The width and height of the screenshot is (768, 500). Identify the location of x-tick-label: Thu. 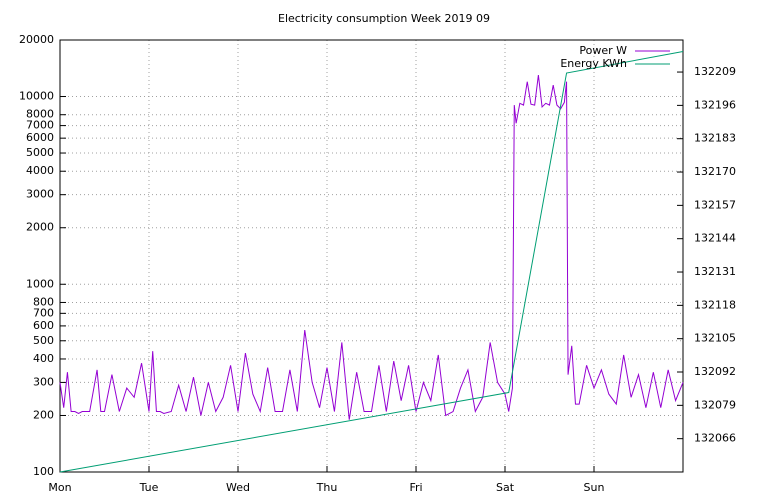
(327, 487).